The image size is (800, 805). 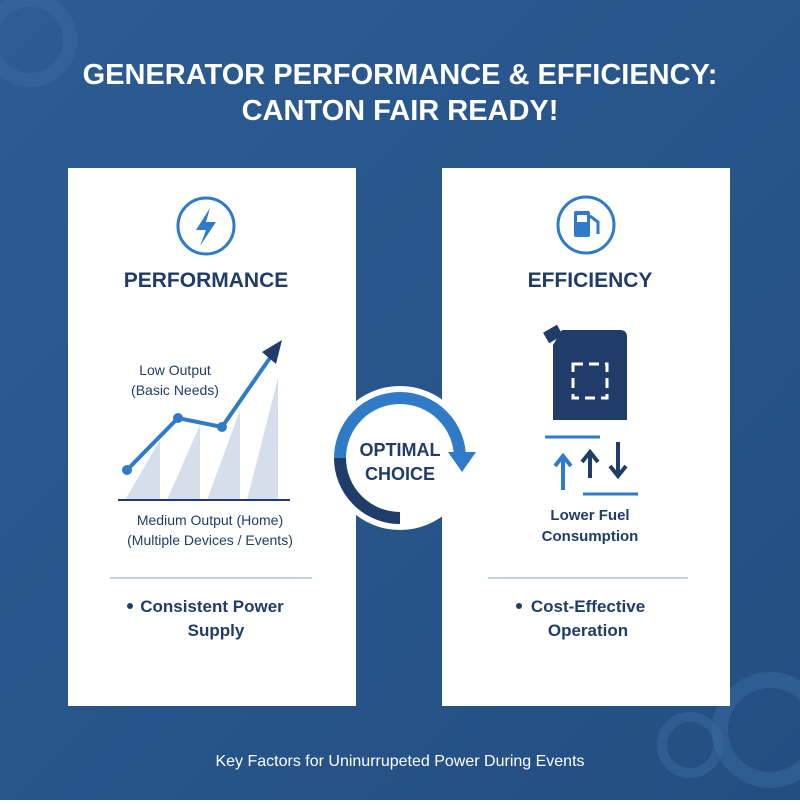 I want to click on bullet-text: Cost-Effective, so click(x=588, y=606).